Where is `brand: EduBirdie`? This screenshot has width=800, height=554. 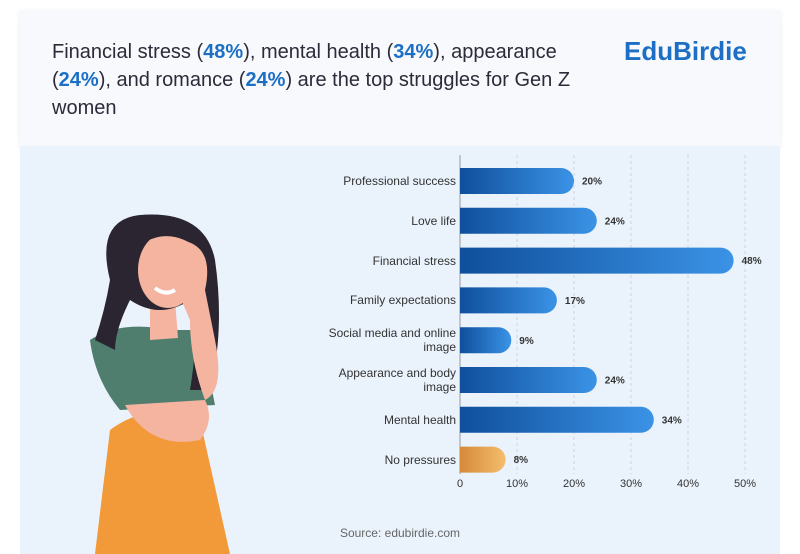
brand: EduBirdie is located at coordinates (685, 51).